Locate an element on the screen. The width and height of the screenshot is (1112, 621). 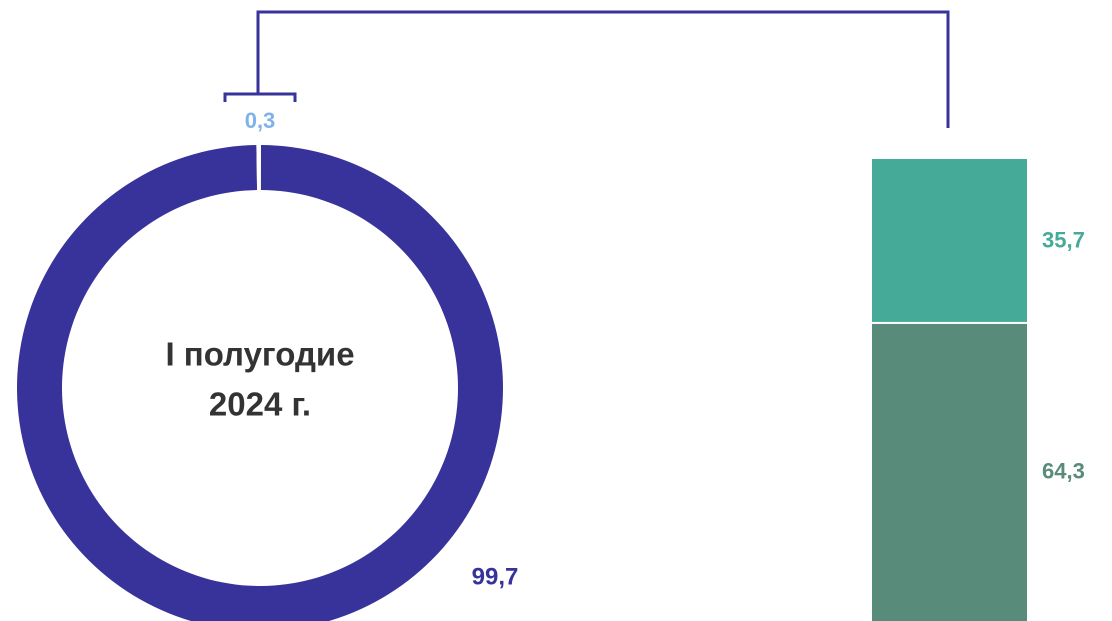
center-label: 2024 г. is located at coordinates (260, 404).